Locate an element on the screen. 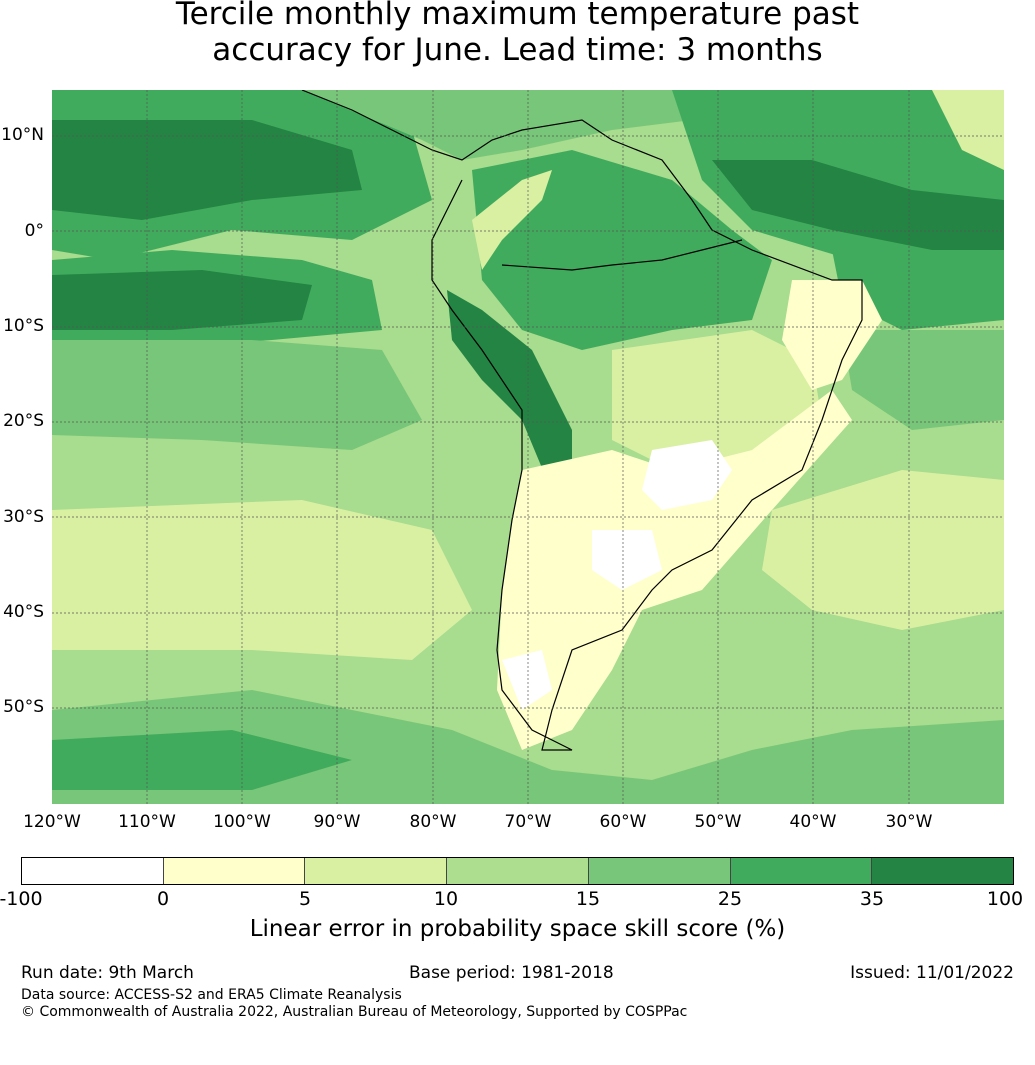 This screenshot has height=1065, width=1035. region-amazon is located at coordinates (622, 250).